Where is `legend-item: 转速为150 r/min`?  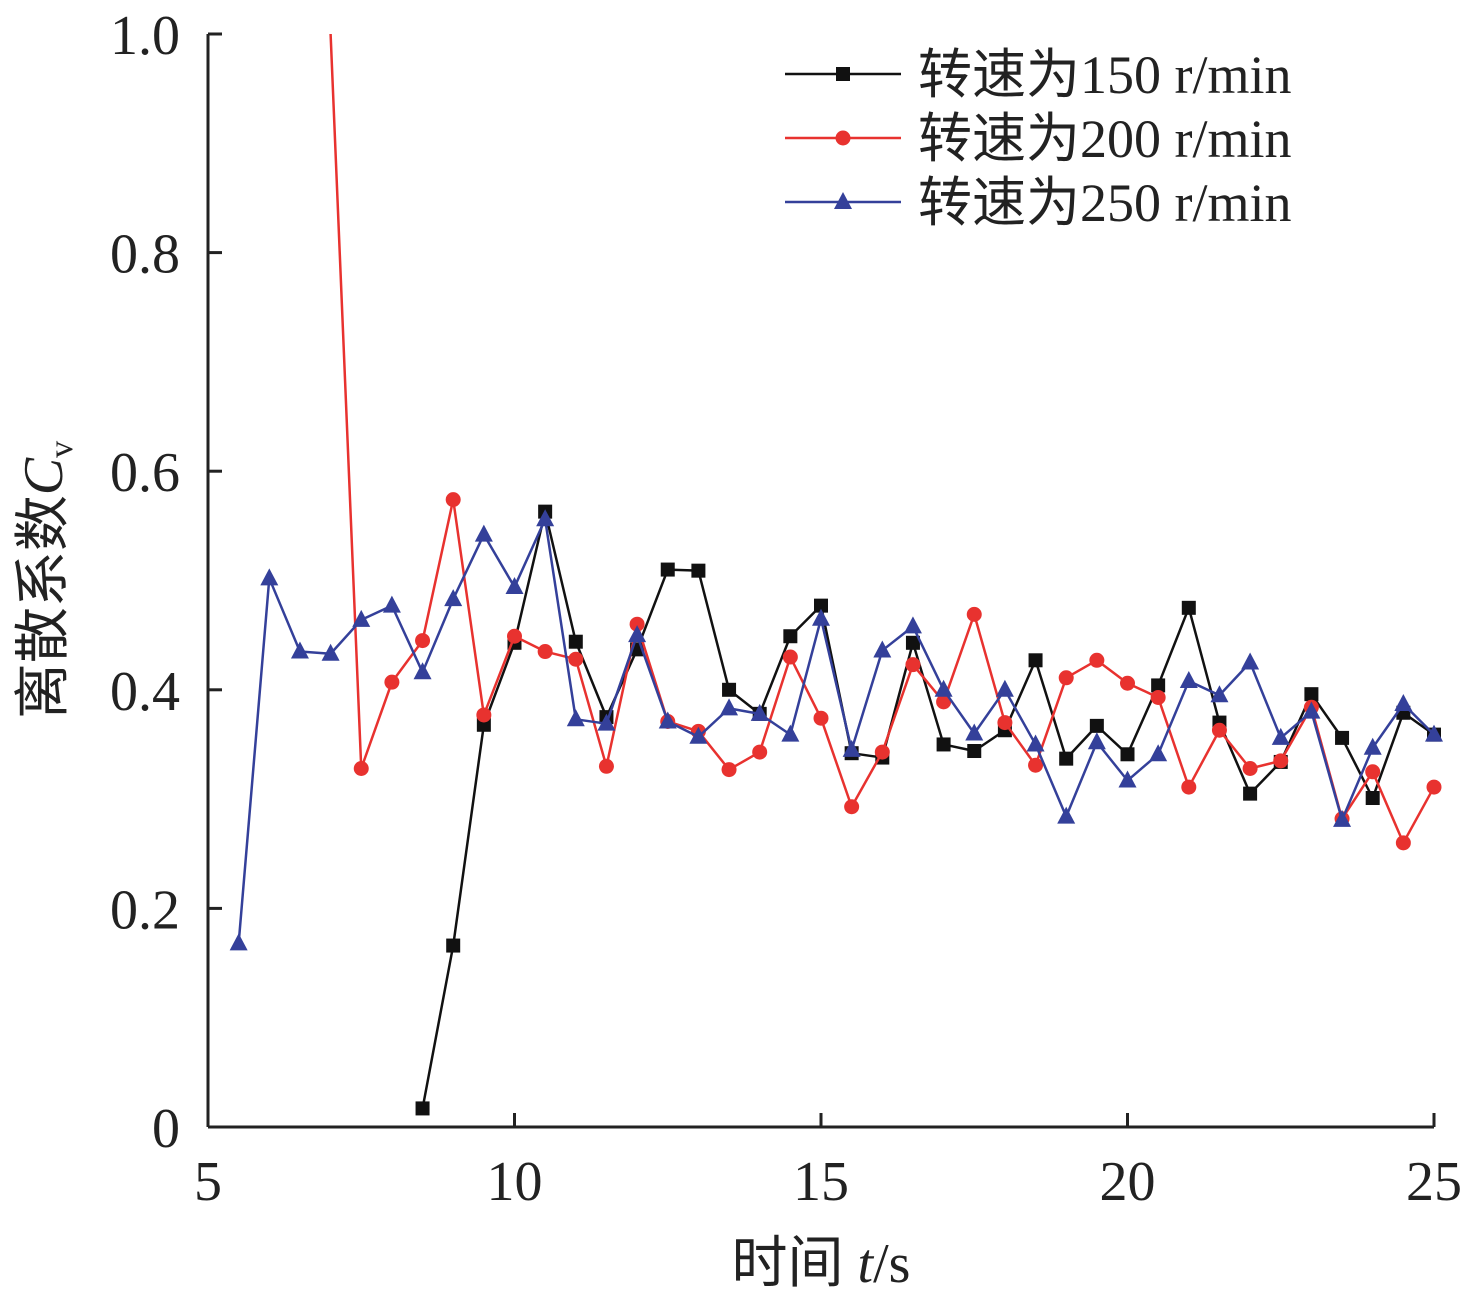 legend-item: 转速为150 r/min is located at coordinates (1038, 75).